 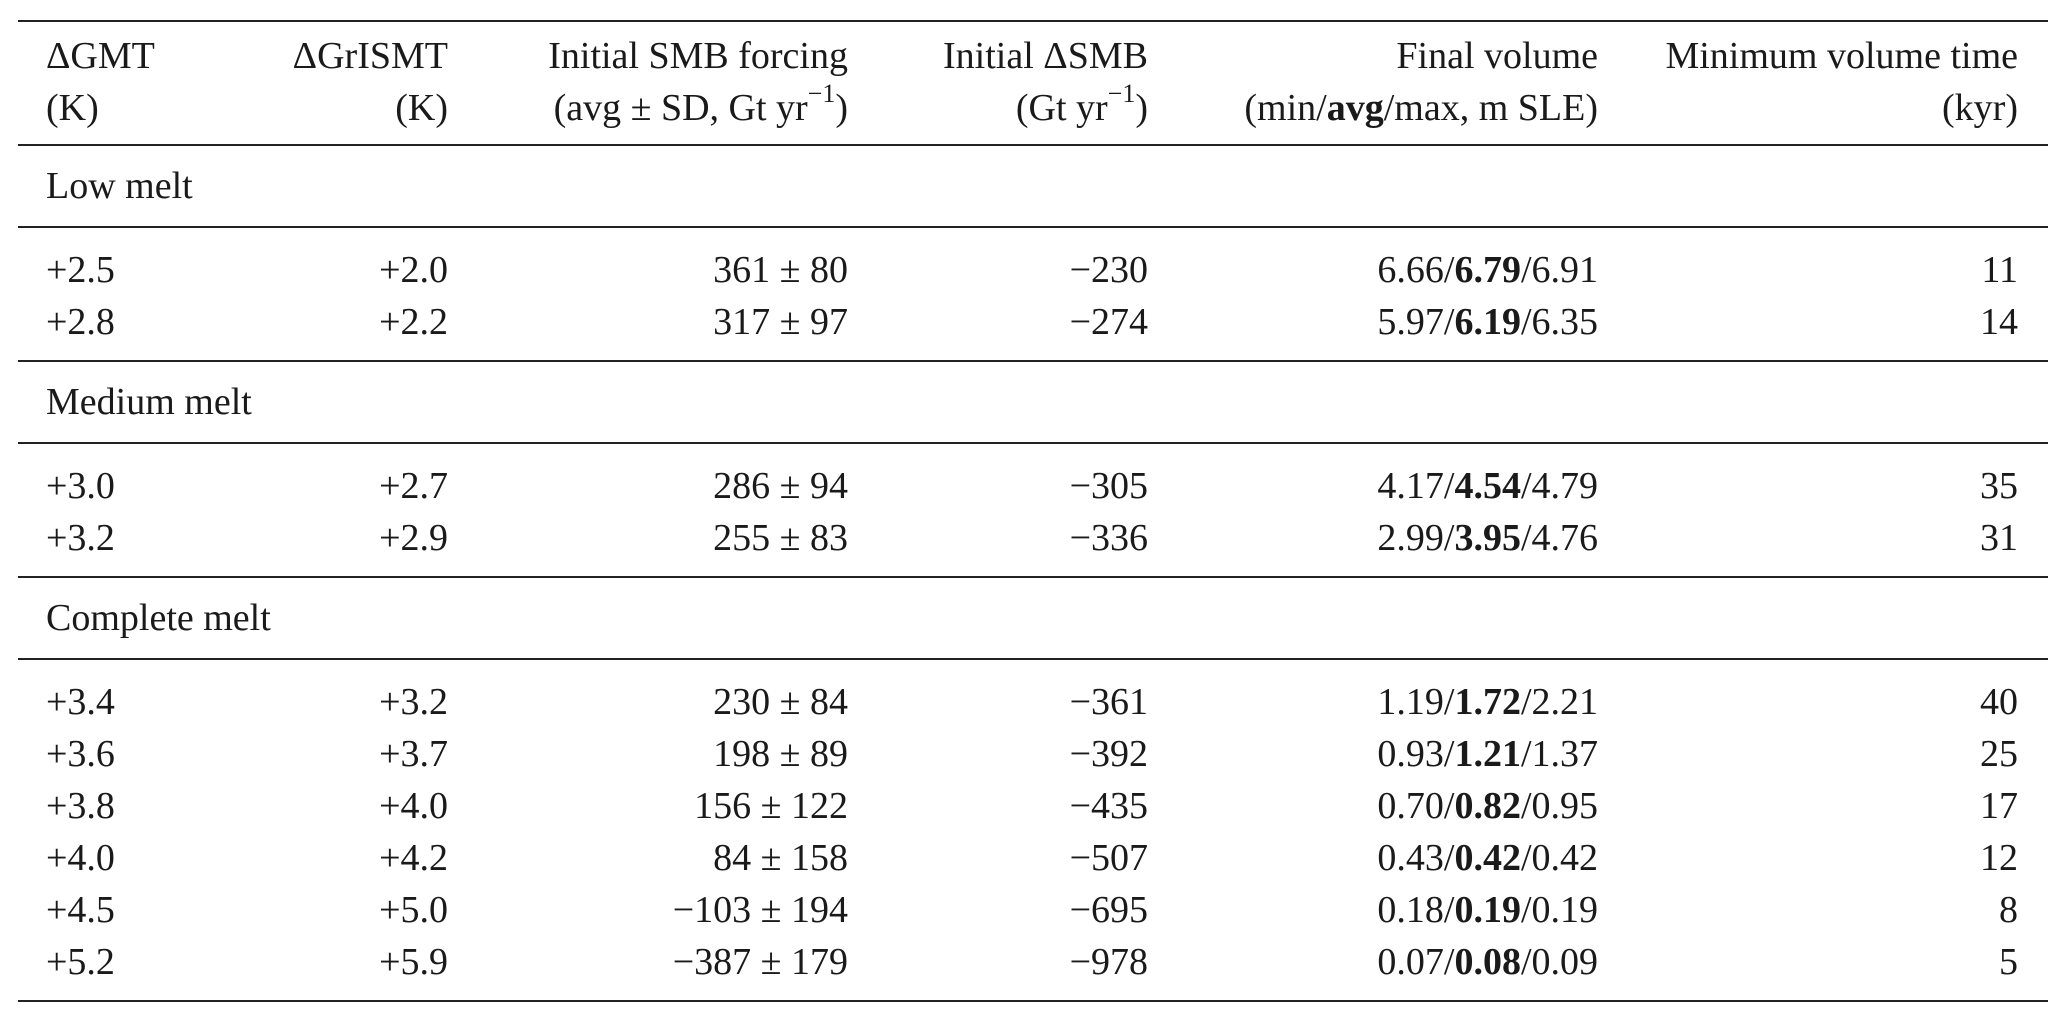 What do you see at coordinates (760, 910) in the screenshot?
I see `cell-smb-forcing: −103 ± 194` at bounding box center [760, 910].